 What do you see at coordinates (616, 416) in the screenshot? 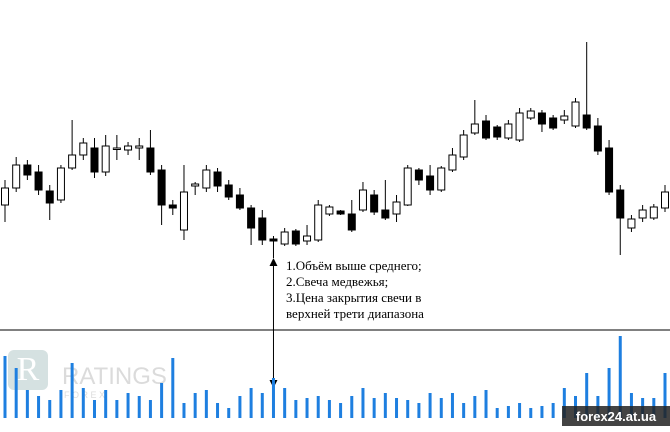
I see `site-bg` at bounding box center [616, 416].